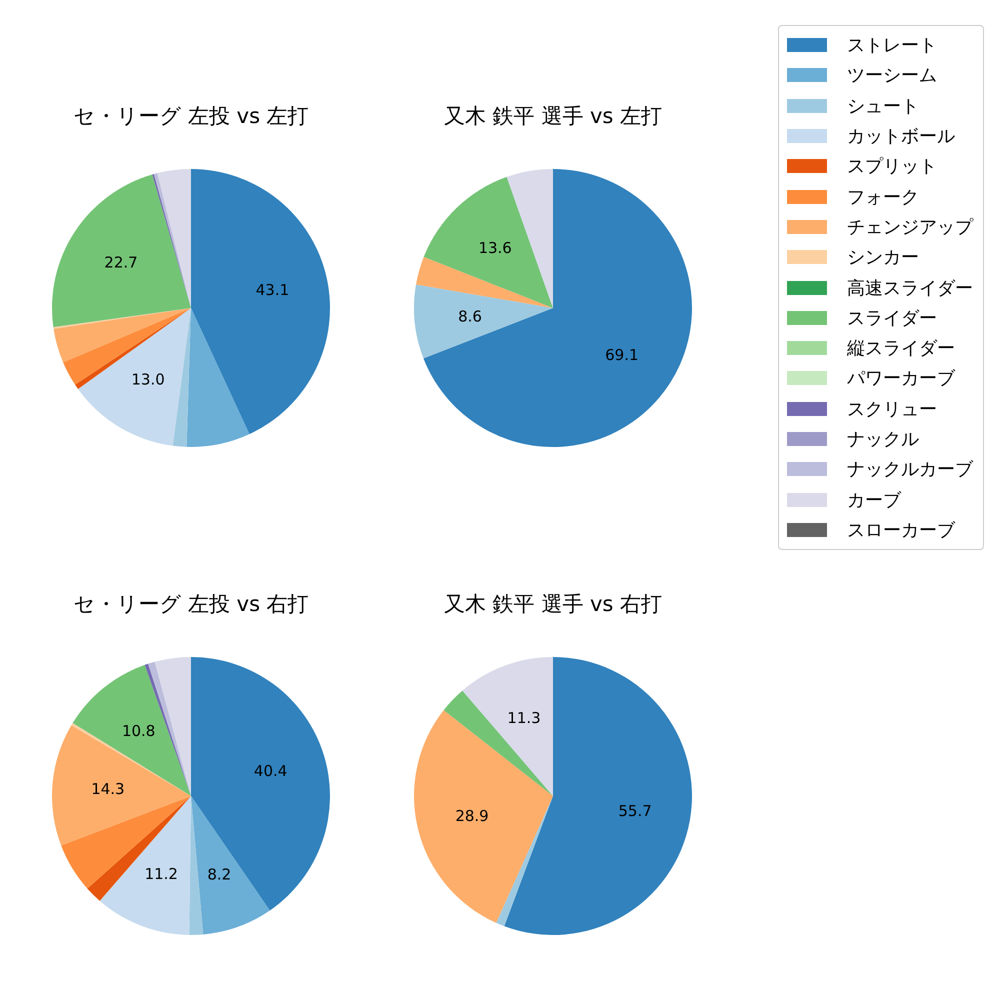 This screenshot has height=1000, width=1000. What do you see at coordinates (139, 731) in the screenshot?
I see `data-label: 10.8` at bounding box center [139, 731].